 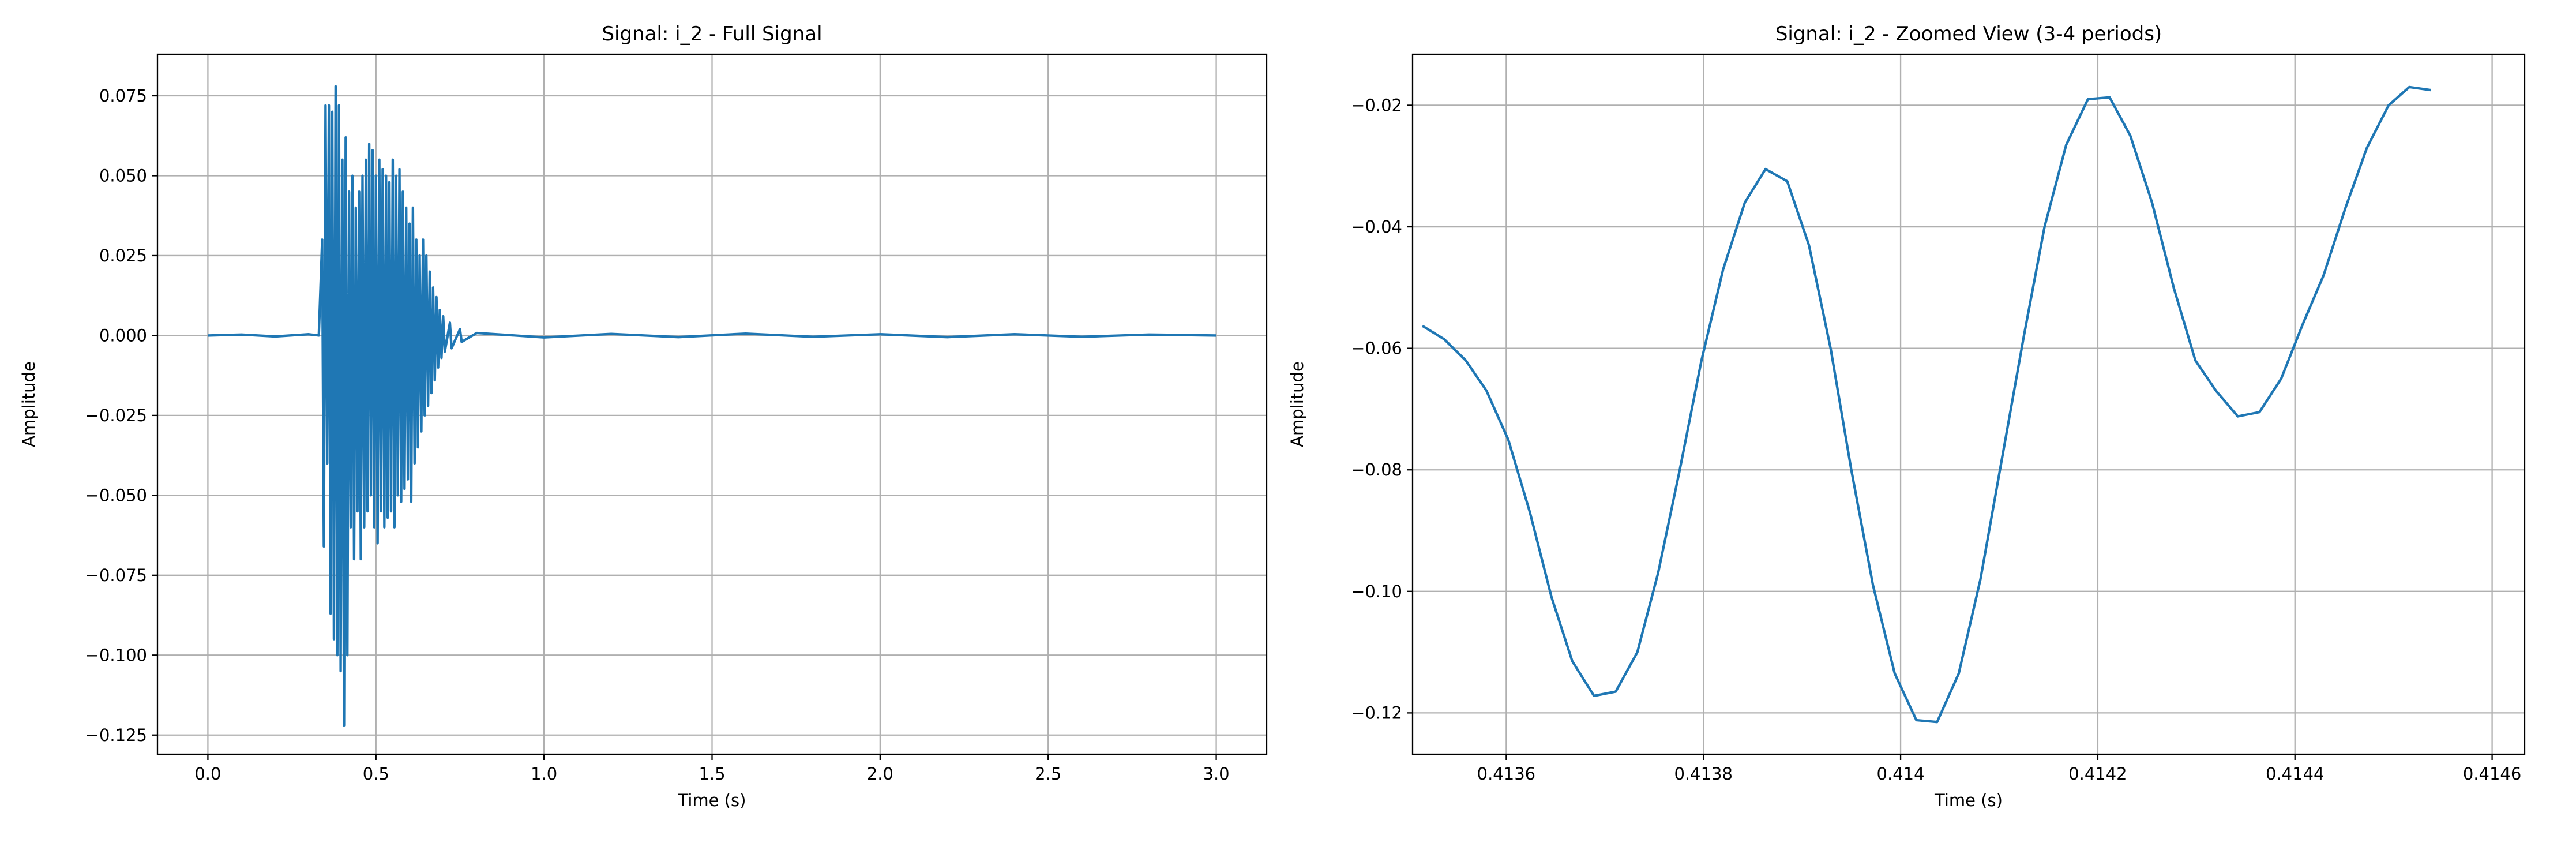 I want to click on x-tick-label: 3.0, so click(x=1217, y=774).